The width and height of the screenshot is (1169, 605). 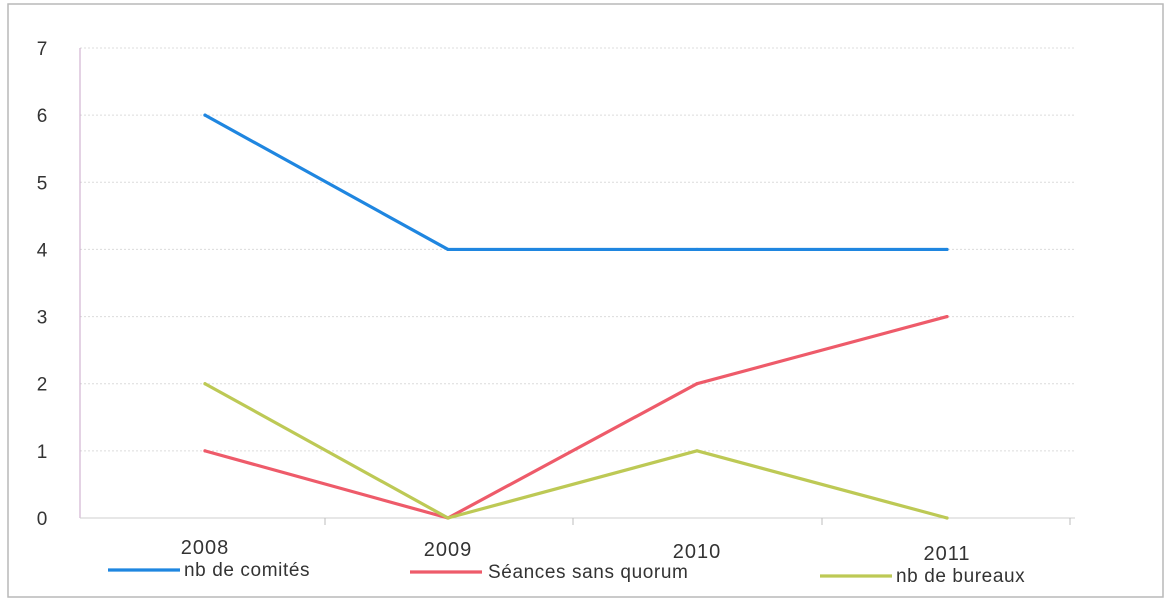 What do you see at coordinates (42, 385) in the screenshot?
I see `y-tick-label: 2` at bounding box center [42, 385].